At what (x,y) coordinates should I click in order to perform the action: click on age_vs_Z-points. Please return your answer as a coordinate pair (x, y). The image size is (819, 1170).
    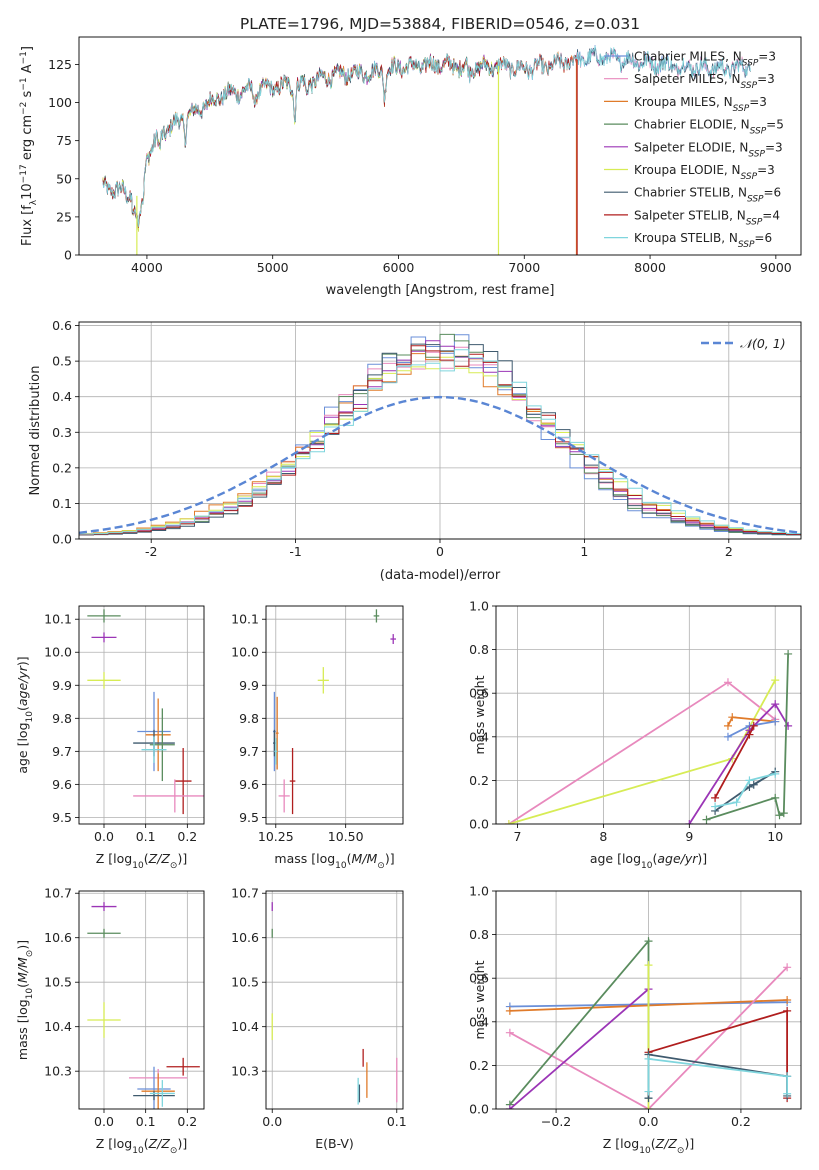
    Looking at the image, I should click on (145, 712).